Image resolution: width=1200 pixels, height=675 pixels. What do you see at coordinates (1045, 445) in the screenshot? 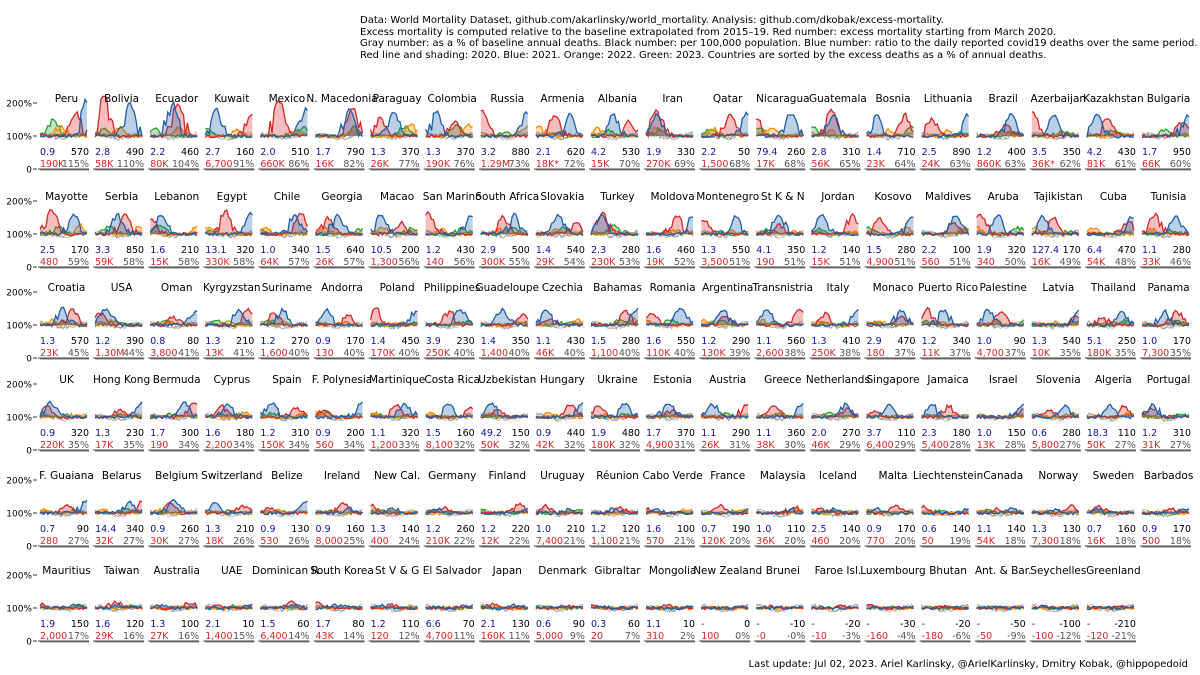
I see `excess-deaths-value: 5,800` at bounding box center [1045, 445].